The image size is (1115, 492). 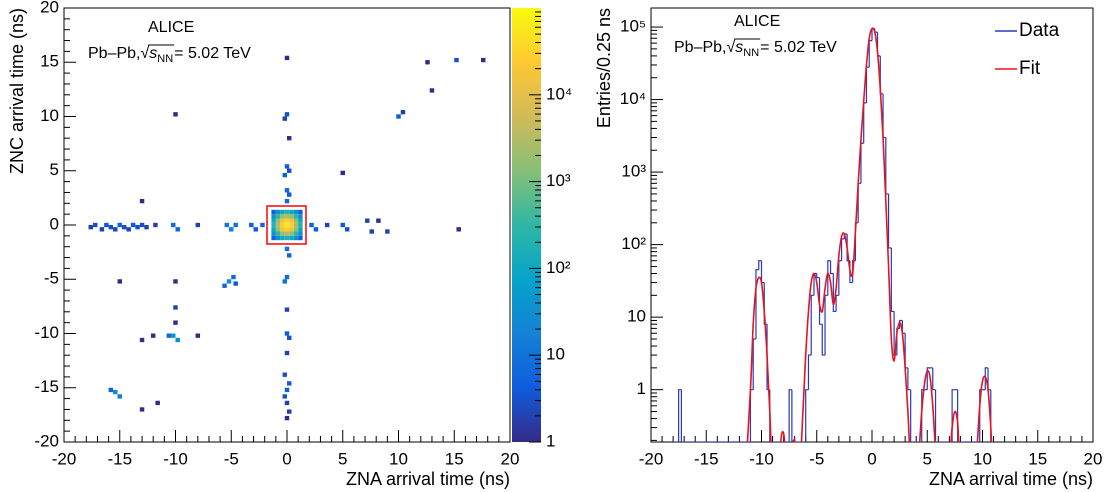 What do you see at coordinates (558, 180) in the screenshot?
I see `z-tick-label: 10³` at bounding box center [558, 180].